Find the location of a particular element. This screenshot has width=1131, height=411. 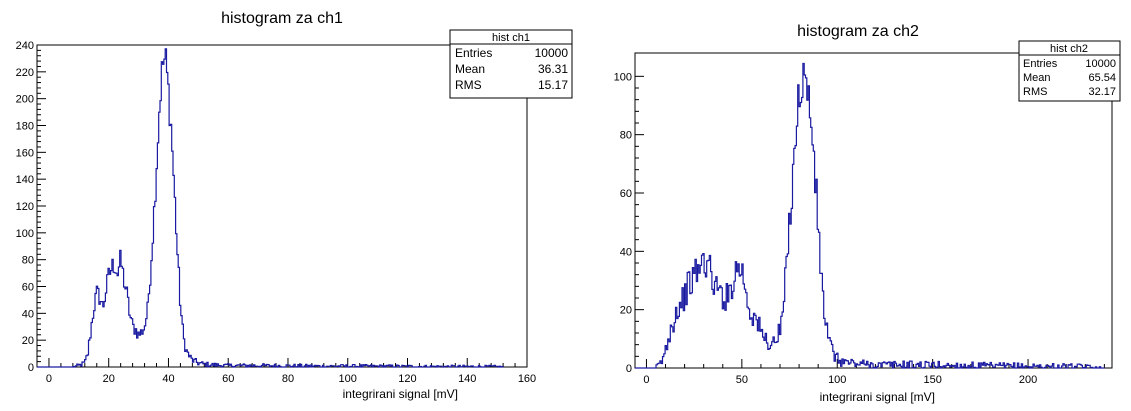

x-tick-label: 140 is located at coordinates (467, 379).